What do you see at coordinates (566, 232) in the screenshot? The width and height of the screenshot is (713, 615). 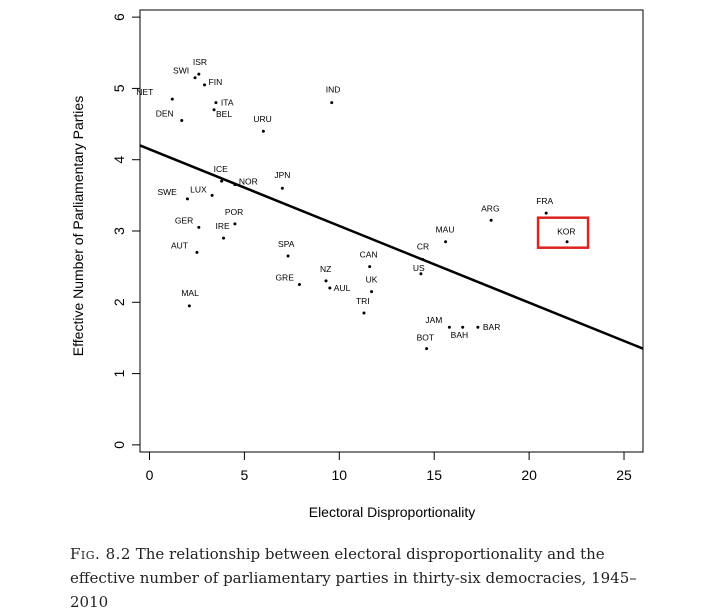 I see `point-label: KOR` at bounding box center [566, 232].